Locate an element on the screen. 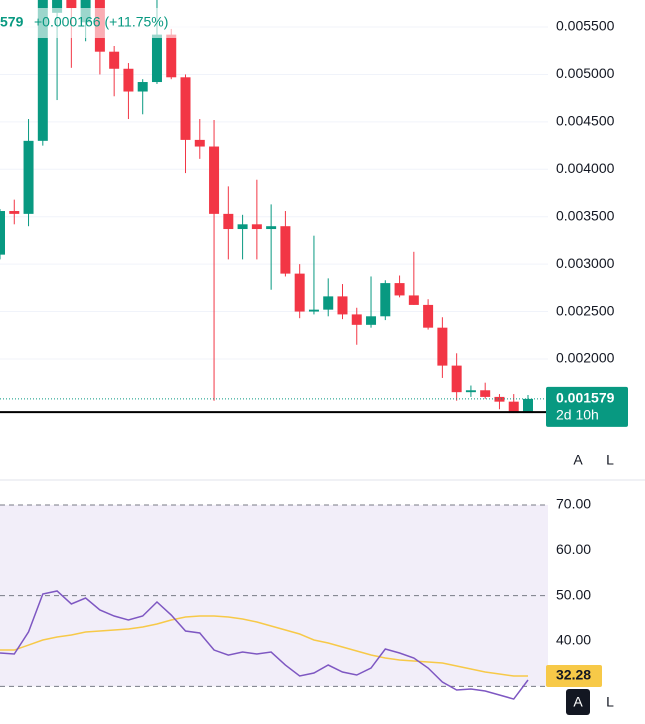 Image resolution: width=645 pixels, height=724 pixels. last-price-label: 0.001579 is located at coordinates (585, 398).